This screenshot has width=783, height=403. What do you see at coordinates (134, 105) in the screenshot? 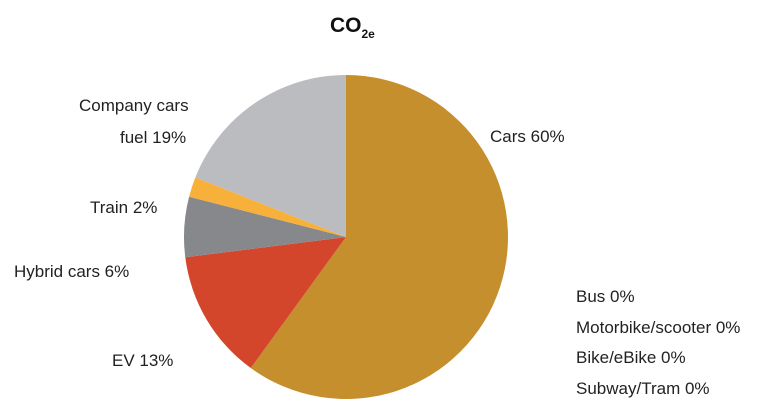
I see `slice-label-company-cars-line1: Company cars` at bounding box center [134, 105].